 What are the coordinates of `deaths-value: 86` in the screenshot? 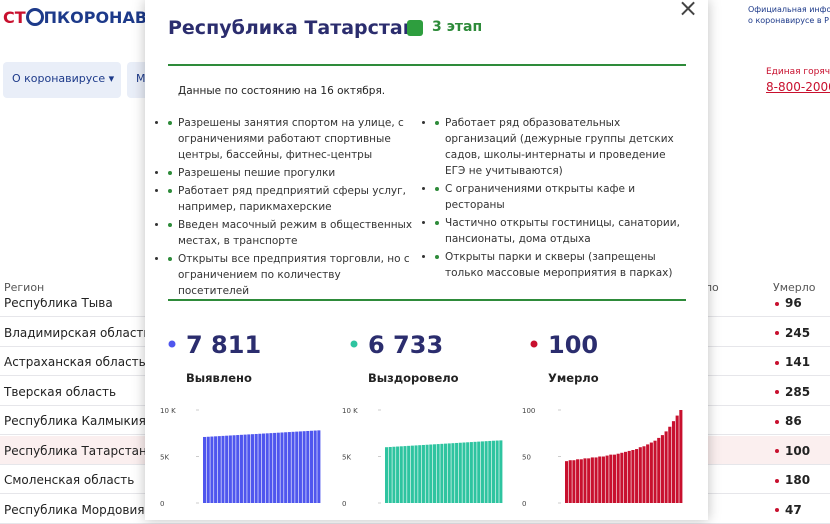 It's located at (788, 421).